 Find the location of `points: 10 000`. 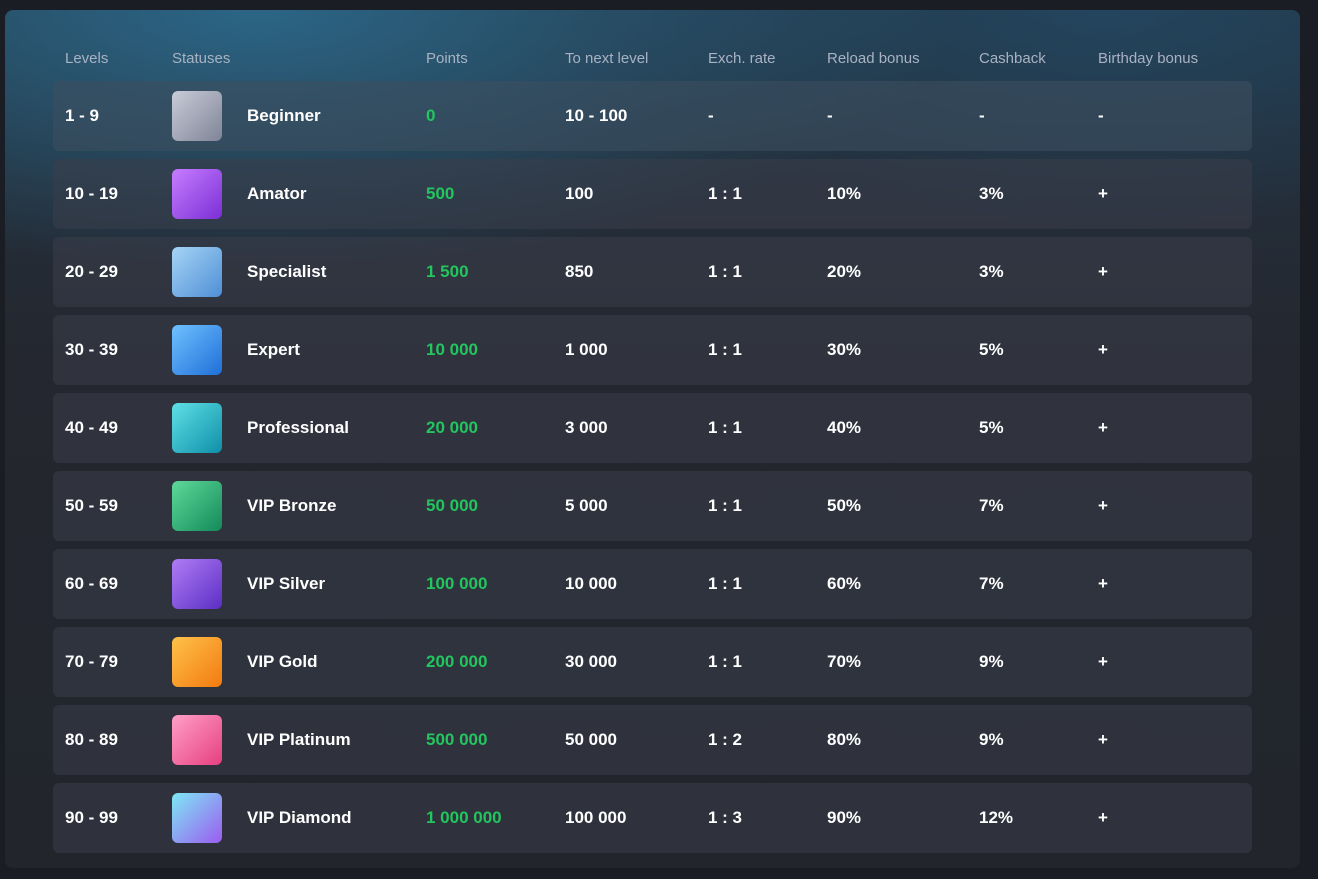

points: 10 000 is located at coordinates (452, 349).